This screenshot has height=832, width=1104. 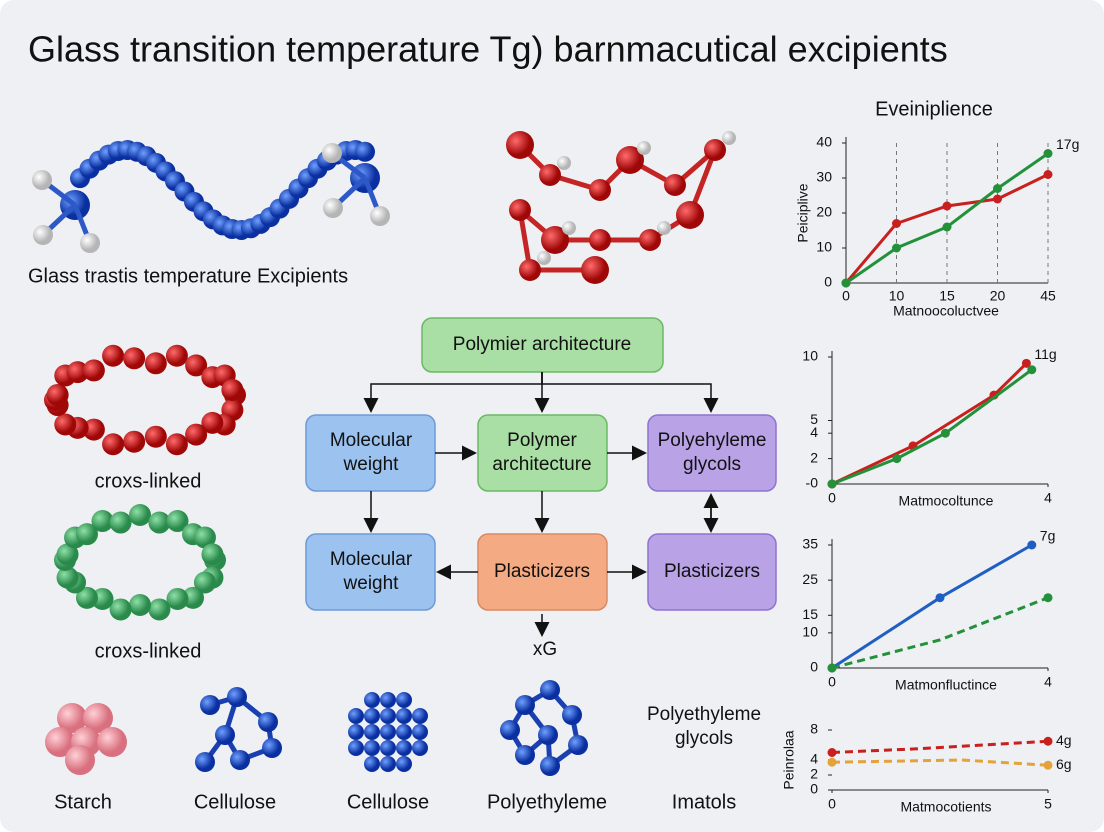 What do you see at coordinates (810, 632) in the screenshot?
I see `y-tick-label: 10` at bounding box center [810, 632].